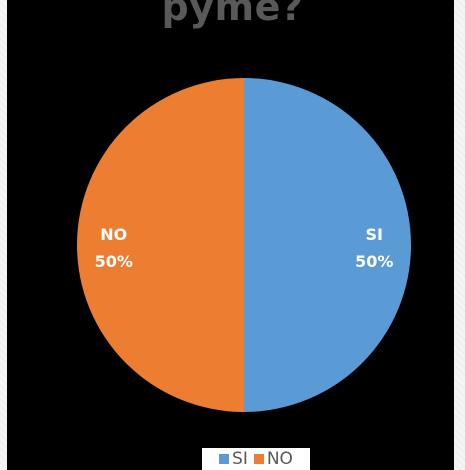 This screenshot has width=465, height=470. I want to click on legend-item-si: SI, so click(233, 459).